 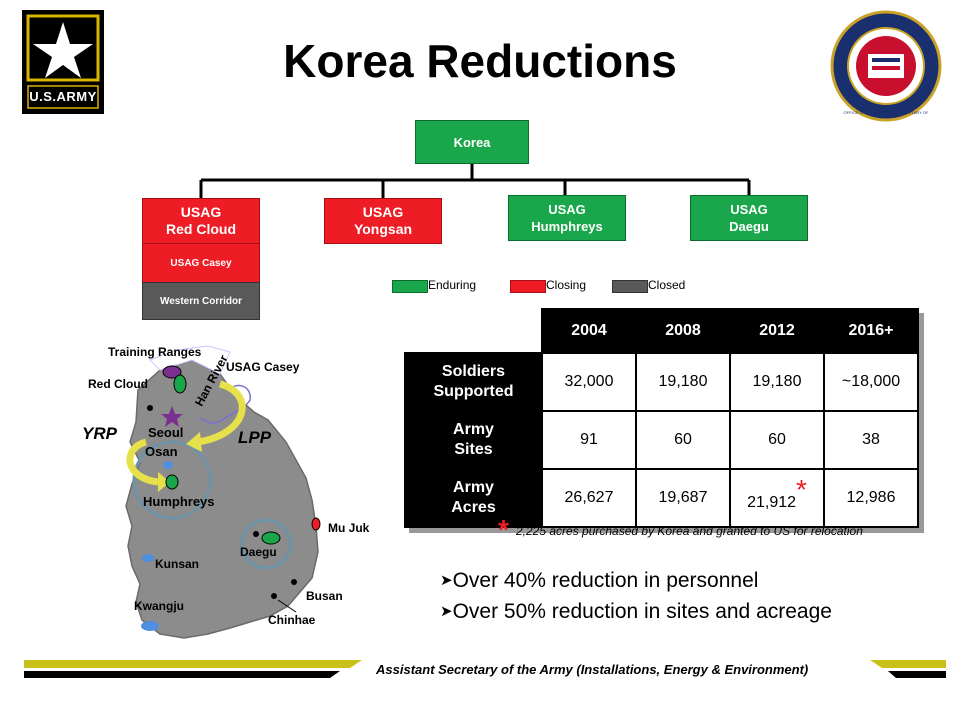 I want to click on row-header-line2: Supported, so click(x=473, y=391).